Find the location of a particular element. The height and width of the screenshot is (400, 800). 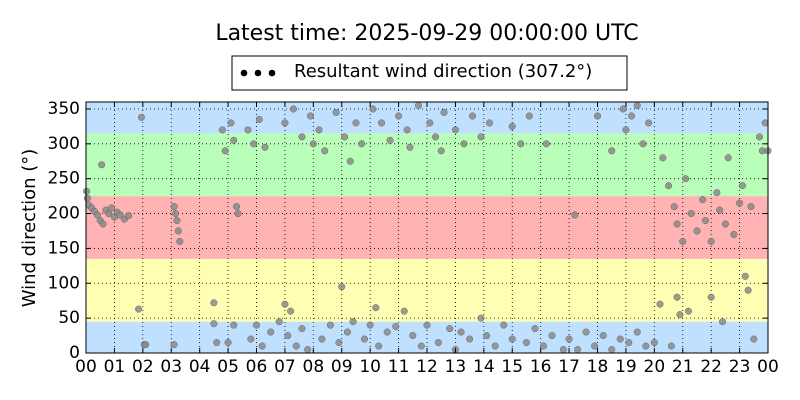

x-tick-label: 14 is located at coordinates (484, 367).